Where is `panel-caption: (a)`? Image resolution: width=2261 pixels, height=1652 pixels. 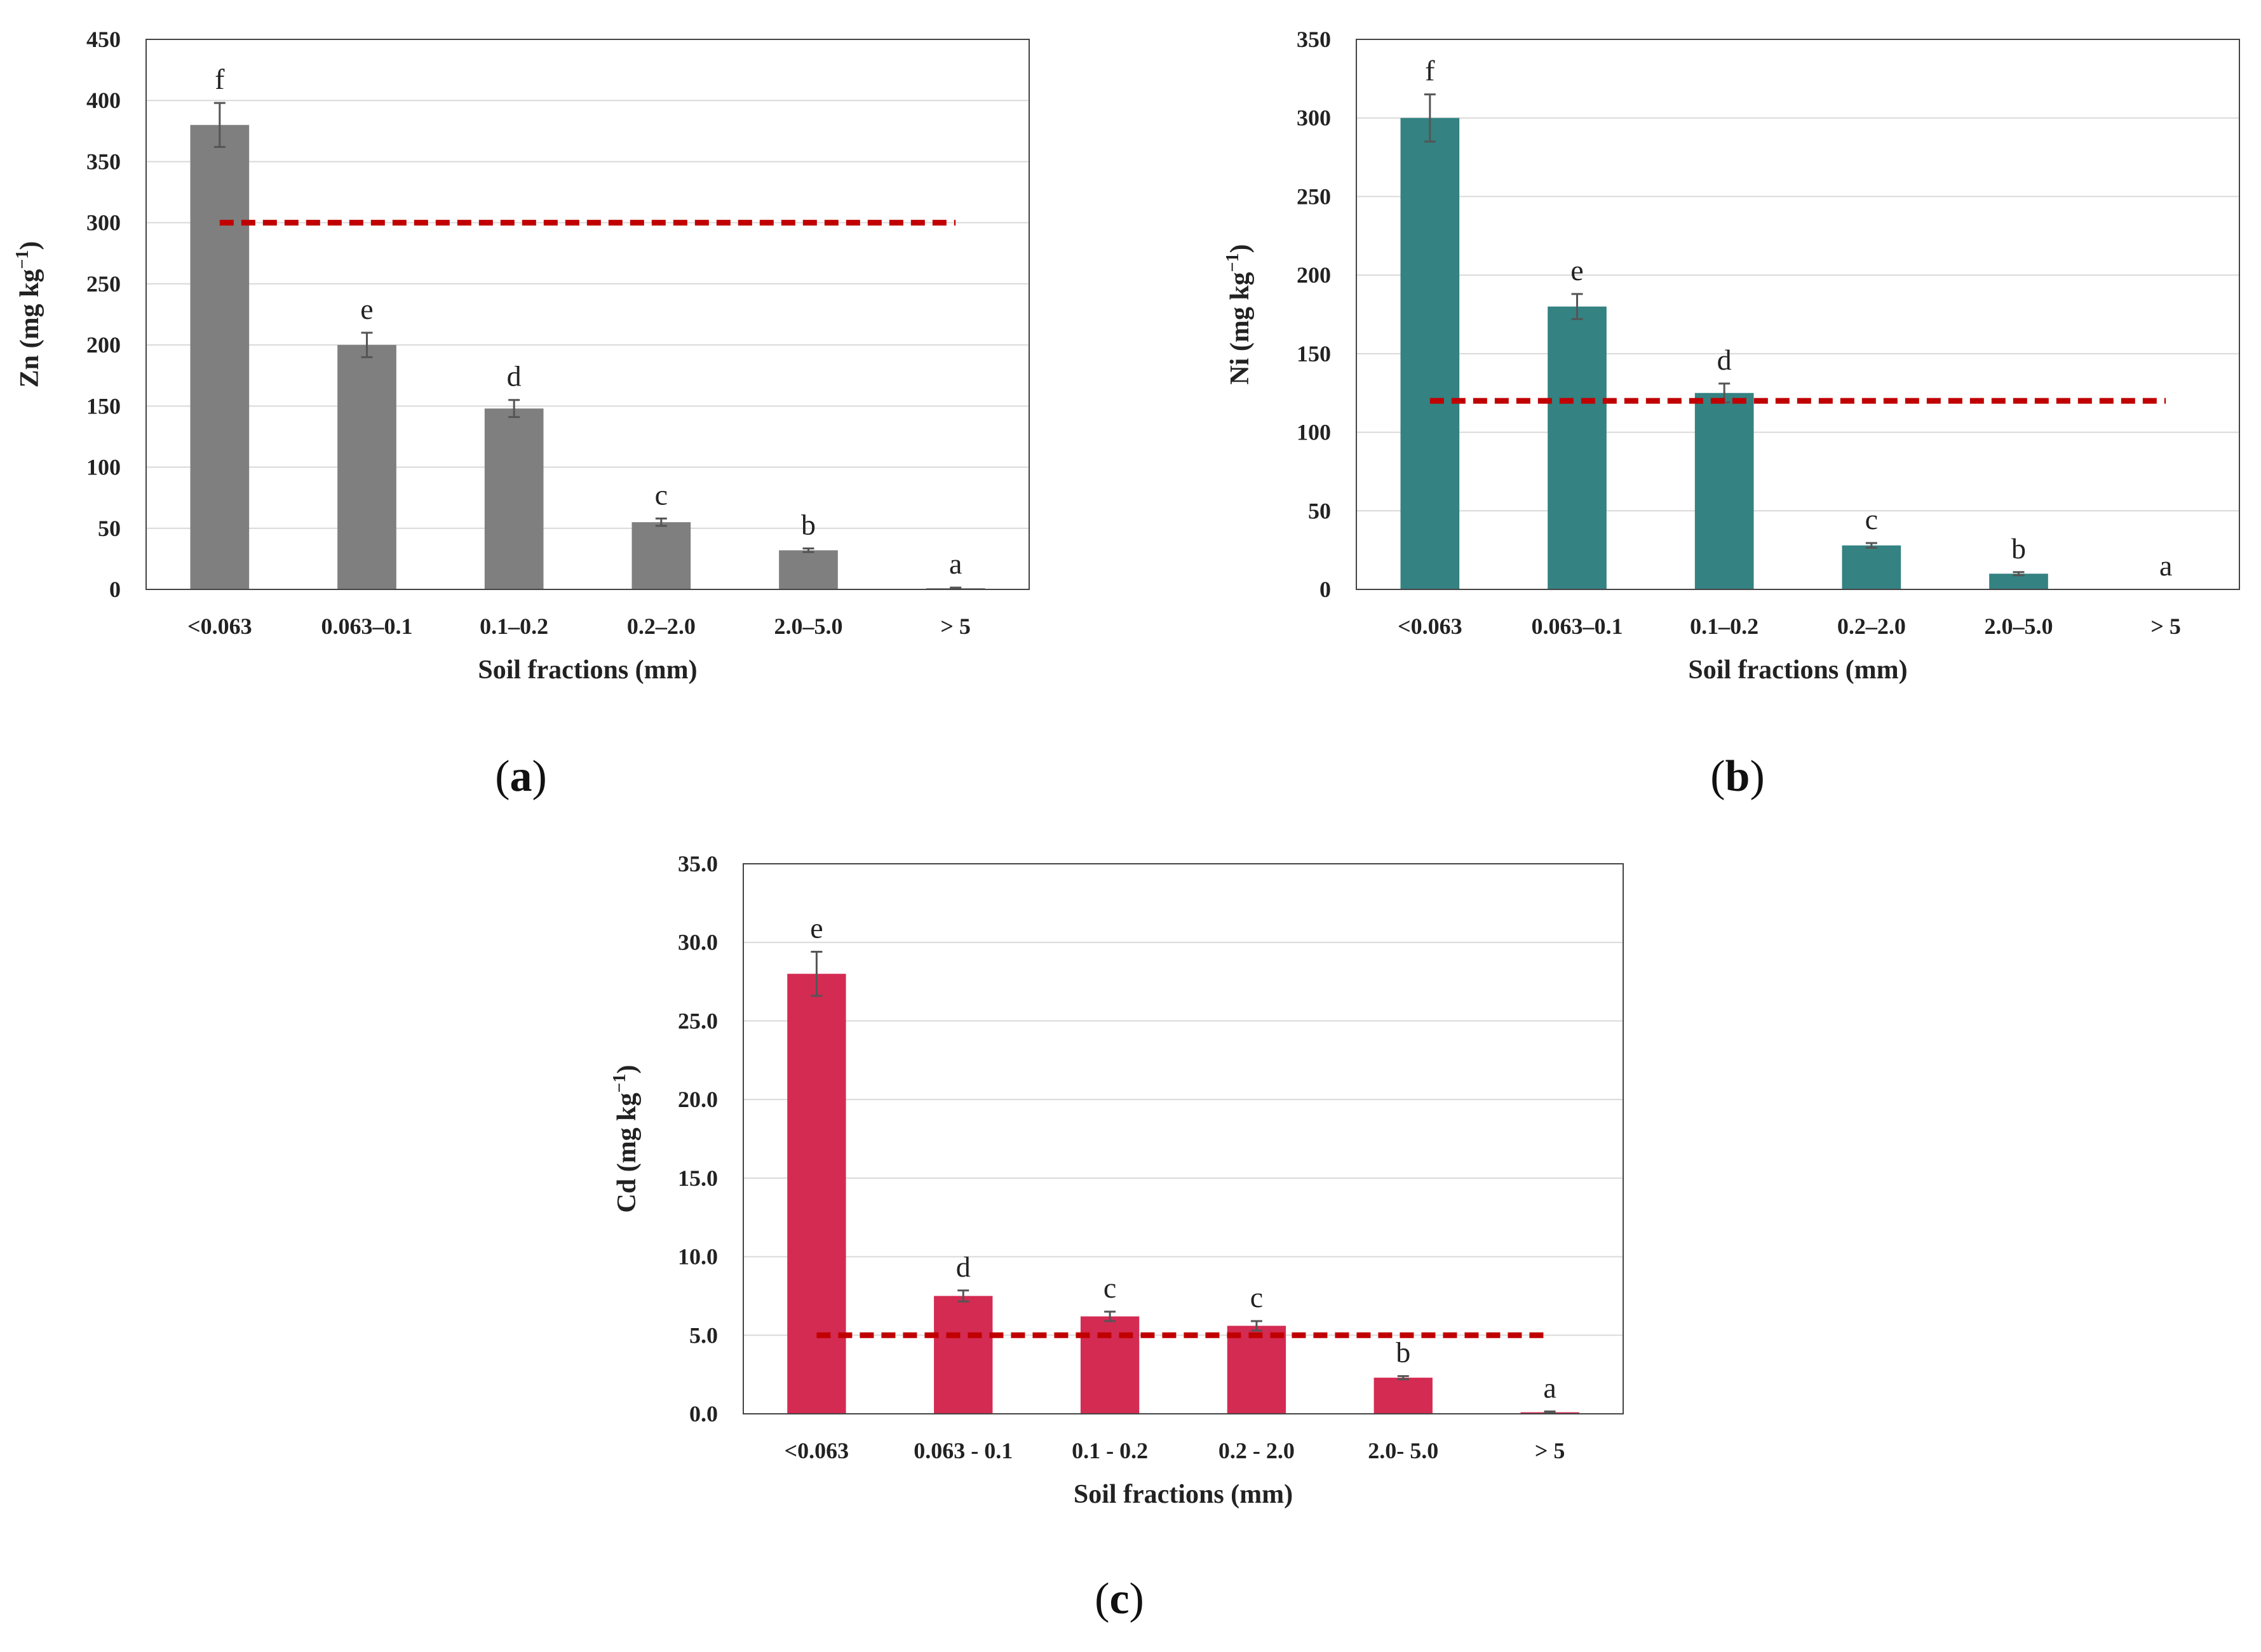 panel-caption: (a) is located at coordinates (521, 777).